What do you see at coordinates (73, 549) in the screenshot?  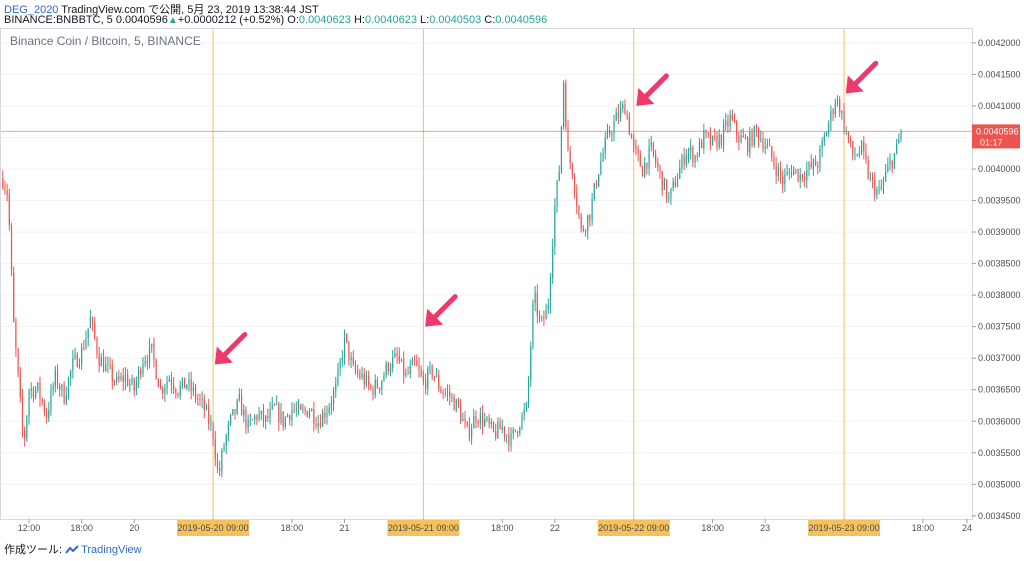 I see `footer: 作成ツール: TradingView` at bounding box center [73, 549].